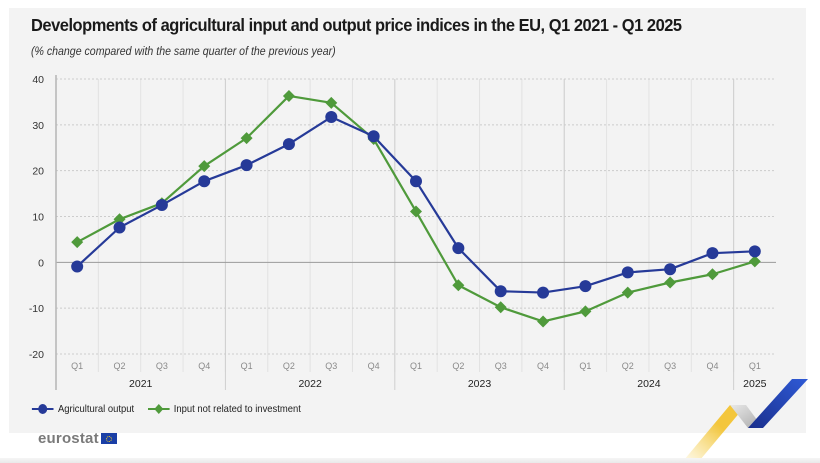 The image size is (820, 463). I want to click on year-label: 2021, so click(141, 384).